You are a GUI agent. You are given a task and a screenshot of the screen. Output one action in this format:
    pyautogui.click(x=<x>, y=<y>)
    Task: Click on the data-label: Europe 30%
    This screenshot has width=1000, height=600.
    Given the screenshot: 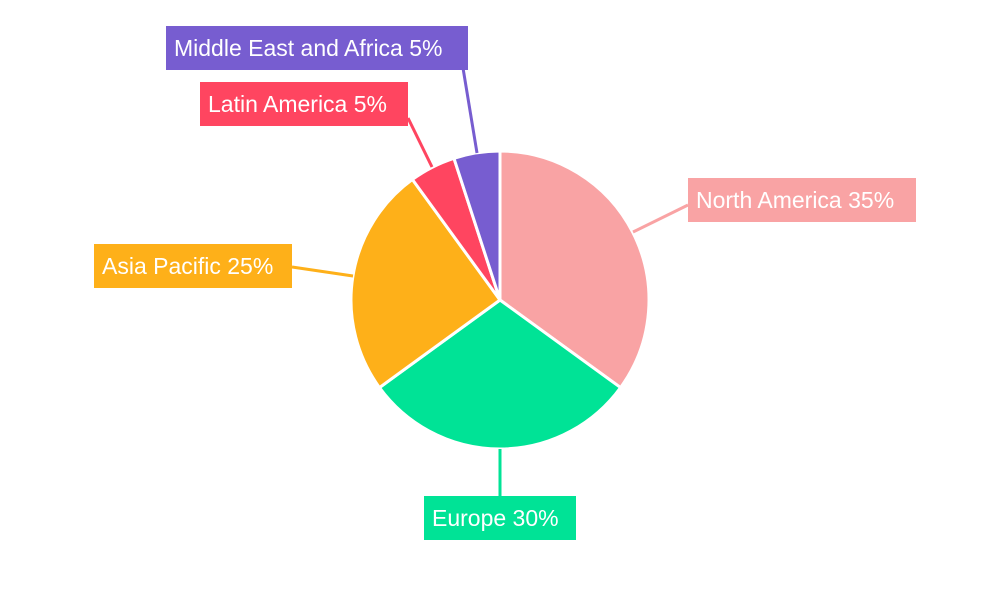 What is the action you would take?
    pyautogui.click(x=500, y=518)
    